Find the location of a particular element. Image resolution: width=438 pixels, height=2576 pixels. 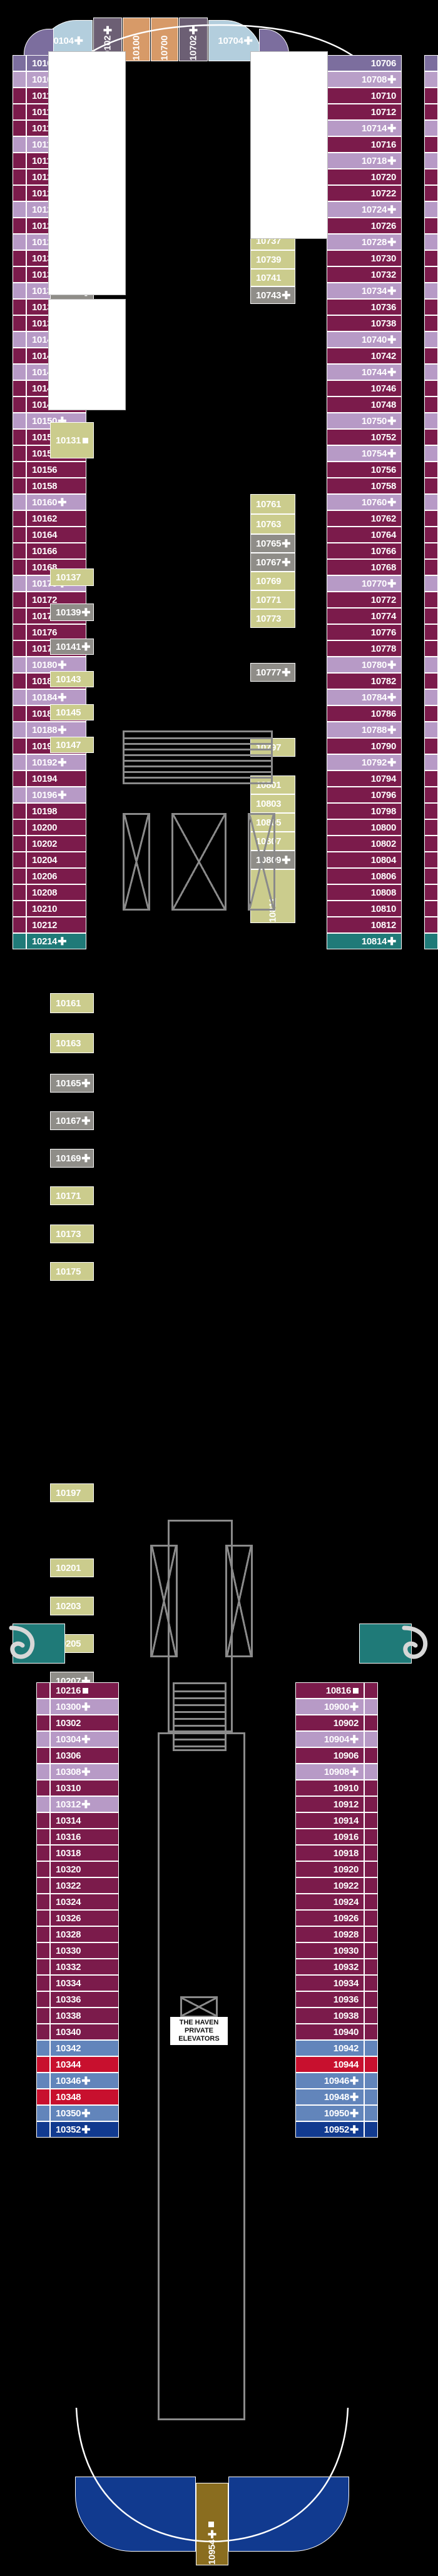

cabin-10334: 10334 is located at coordinates (84, 1983).